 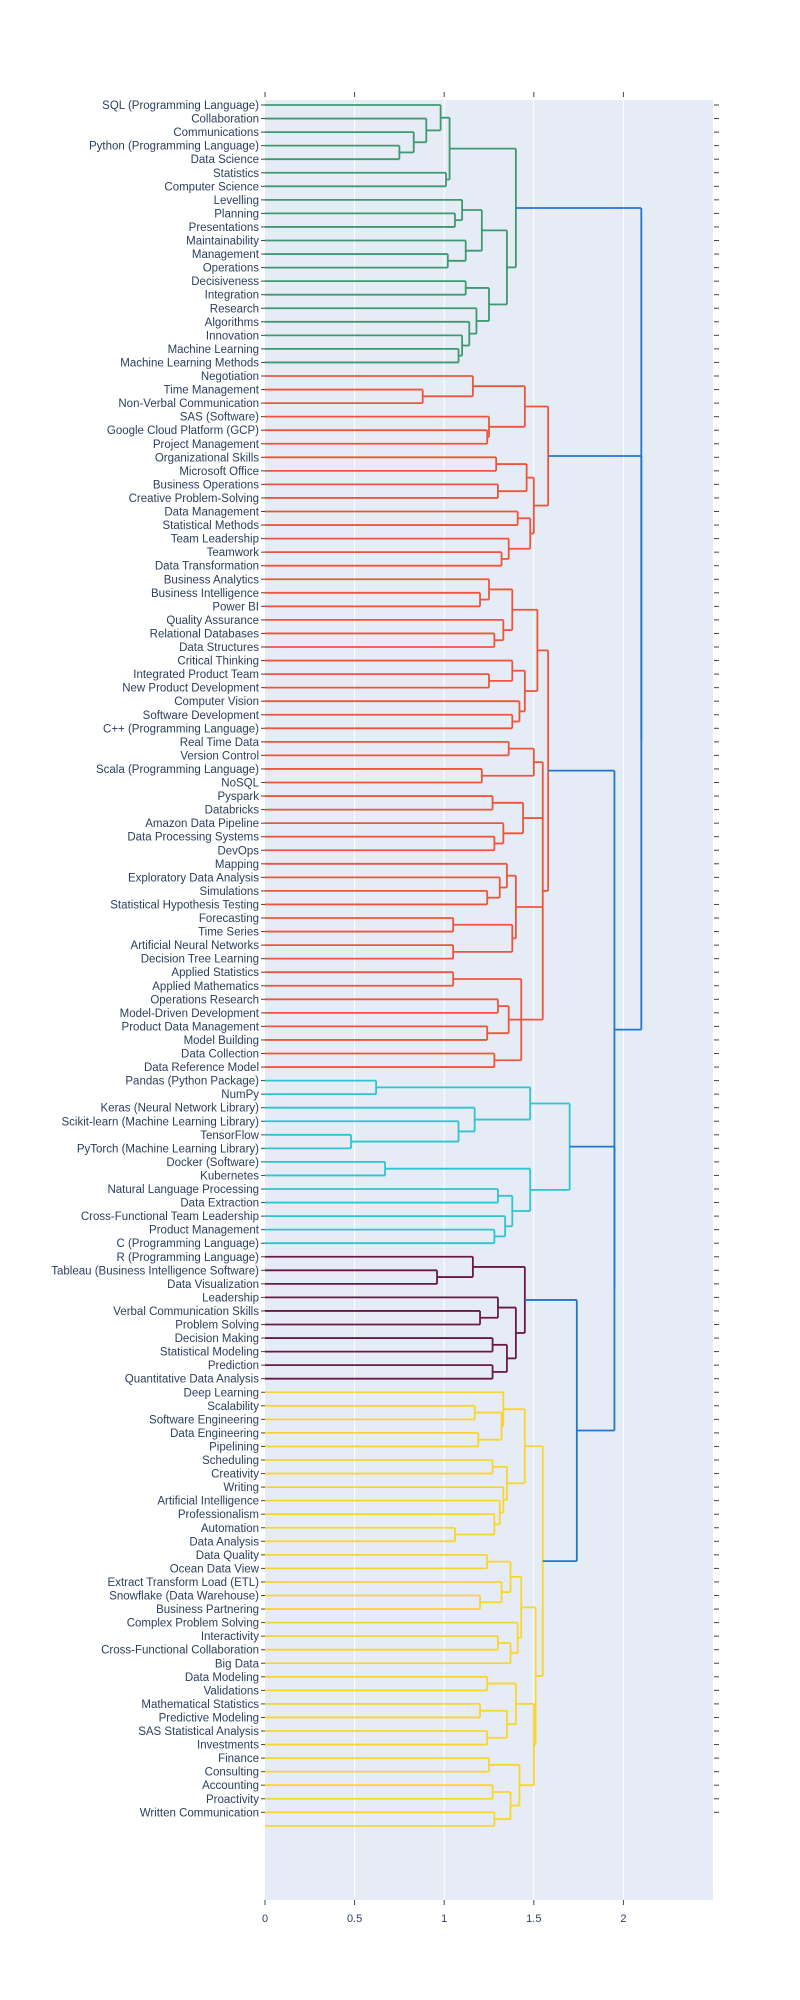 What do you see at coordinates (211, 513) in the screenshot?
I see `leaf-label: Data Management` at bounding box center [211, 513].